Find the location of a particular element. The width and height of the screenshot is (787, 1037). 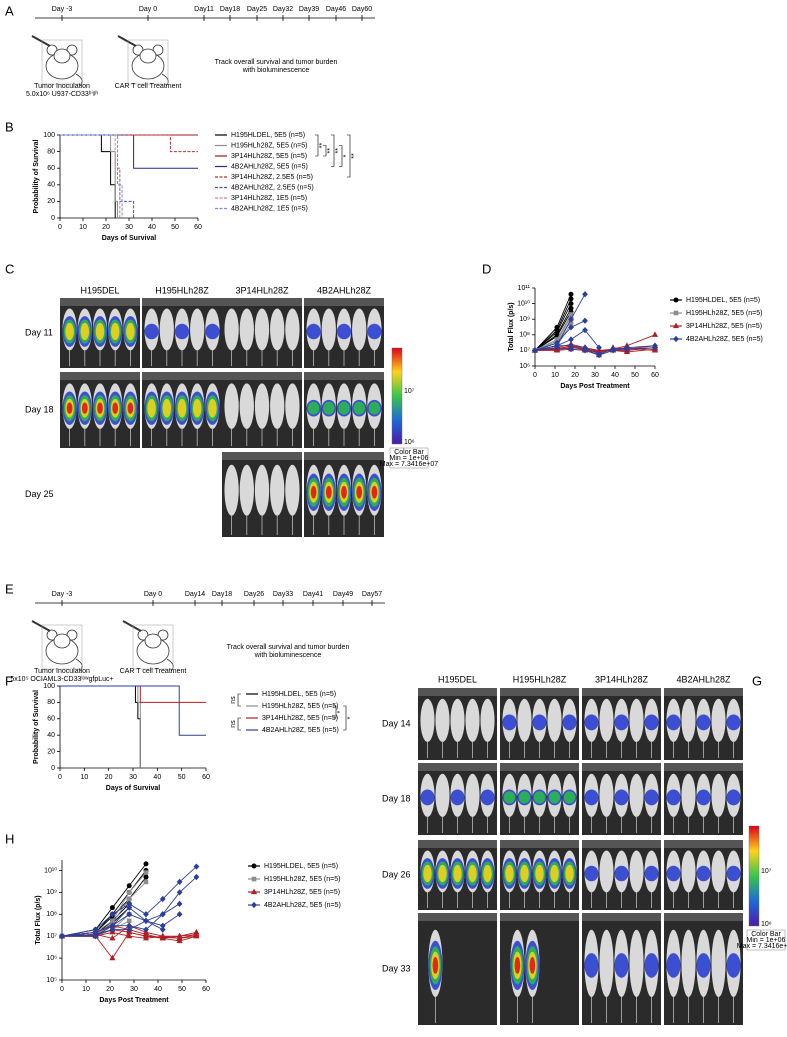

survival-curve is located at coordinates (129, 151).